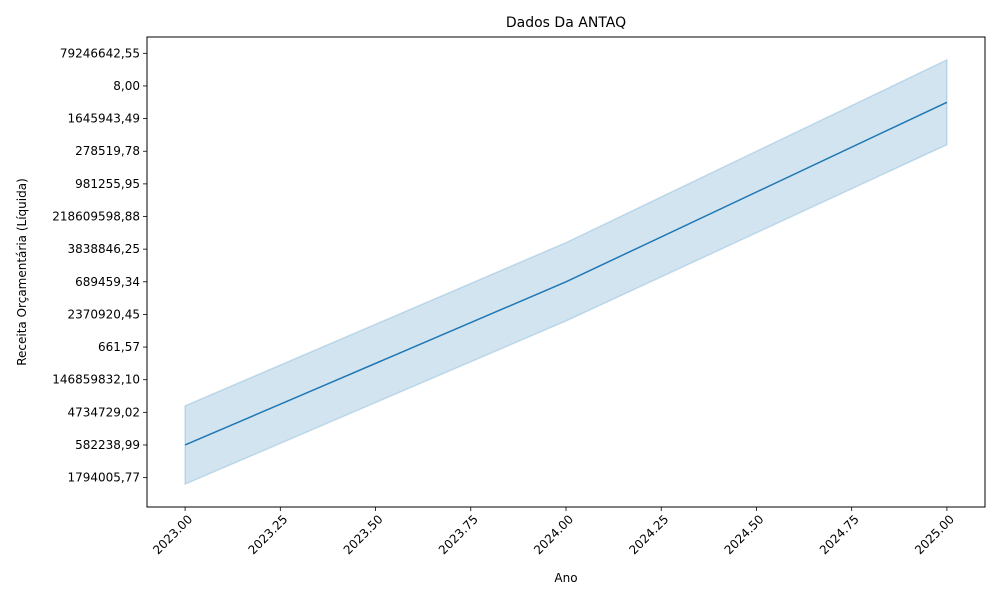 Image resolution: width=1000 pixels, height=600 pixels. Describe the element at coordinates (96, 217) in the screenshot. I see `y-tick-label: 218609598,88` at that location.